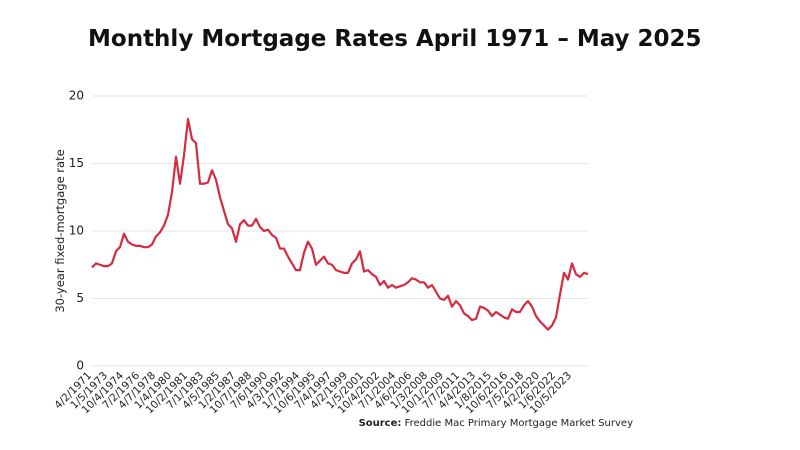 This screenshot has height=450, width=800. I want to click on y-tick-label: 5, so click(80, 298).